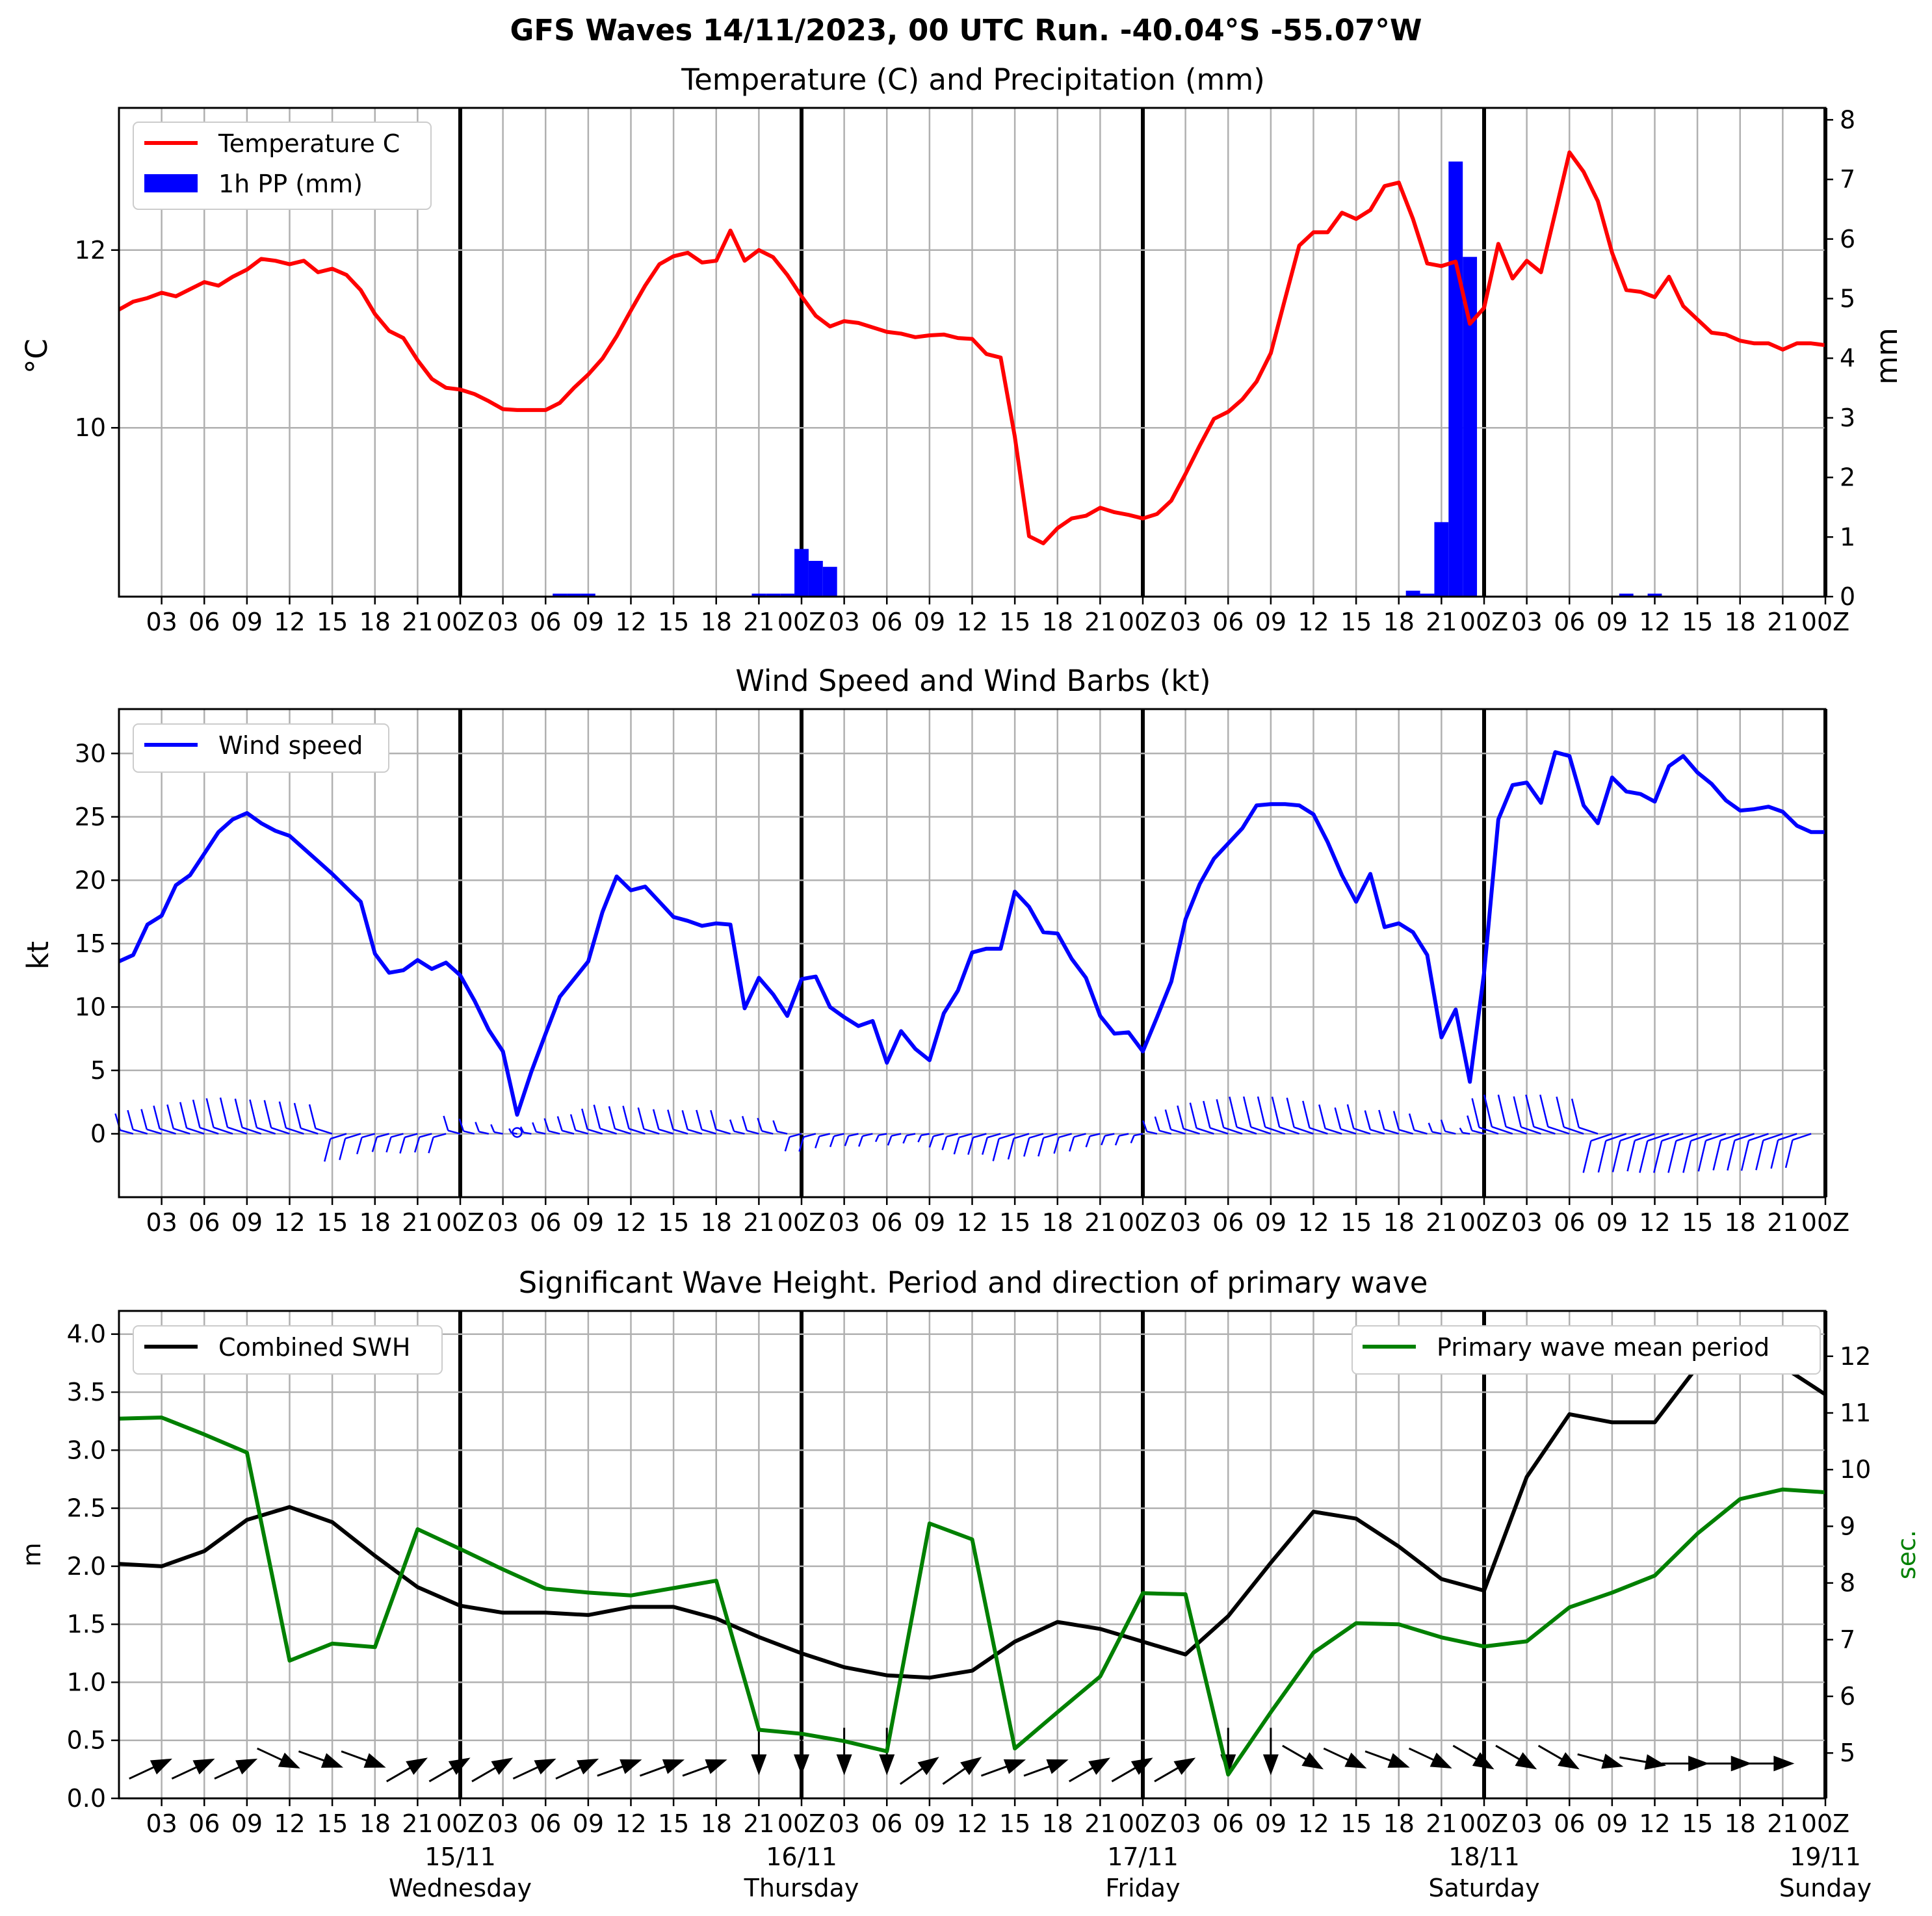 This screenshot has width=1932, height=1916. What do you see at coordinates (86, 1798) in the screenshot?
I see `y-tick-label: 0.0` at bounding box center [86, 1798].